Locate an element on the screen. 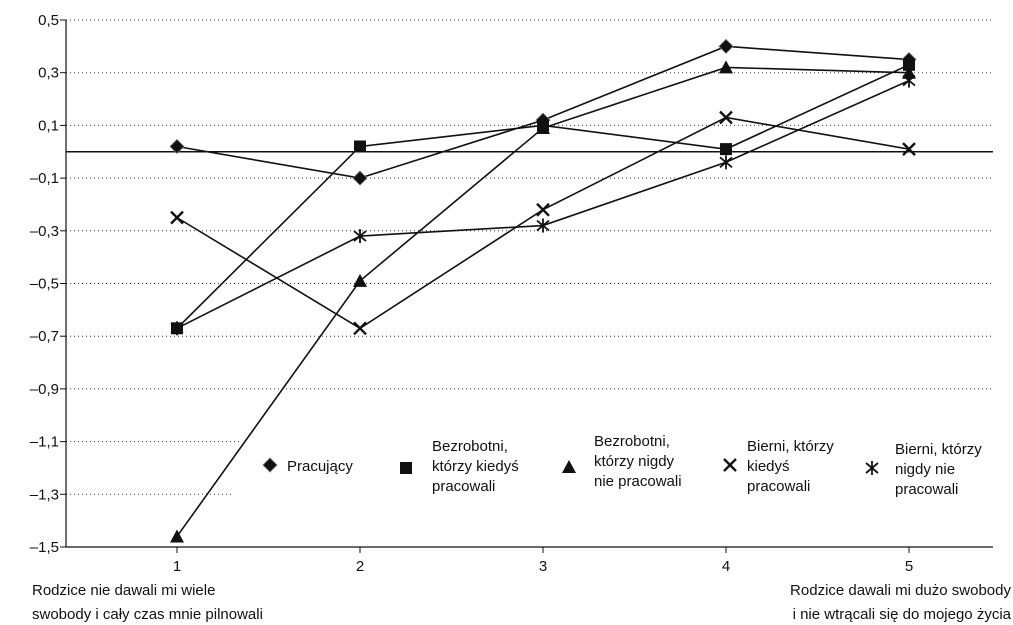  legend-item: Bezrobotni, którzy kiedyś pracowali is located at coordinates (459, 466).